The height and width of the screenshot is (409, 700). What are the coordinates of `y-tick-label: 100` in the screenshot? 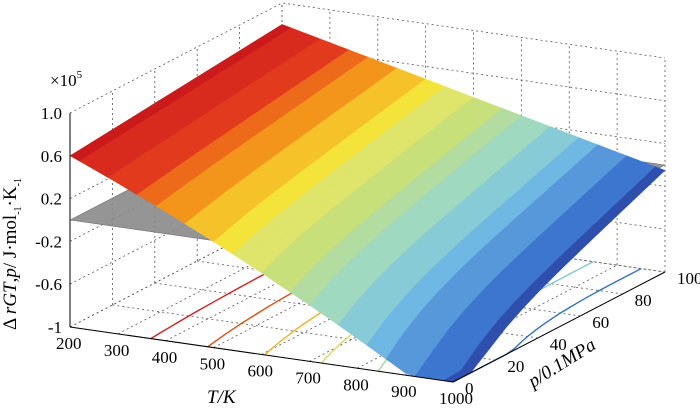 It's located at (688, 278).